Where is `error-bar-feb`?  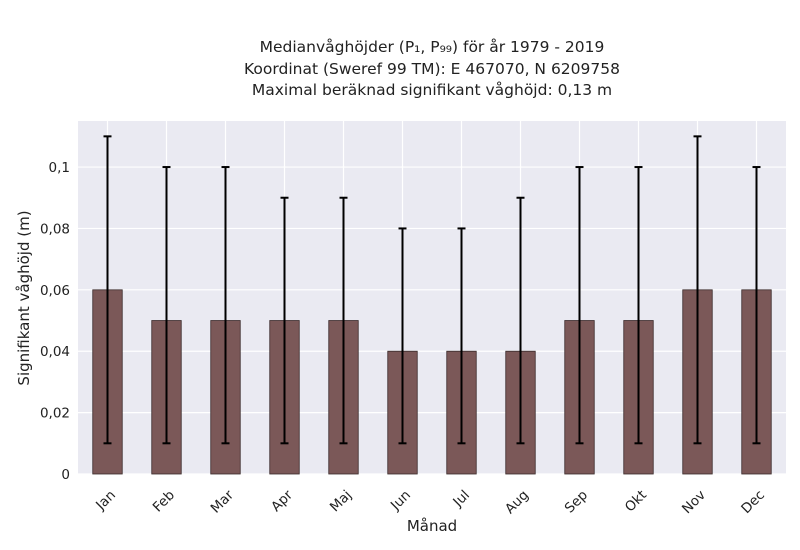
error-bar-feb is located at coordinates (166, 305).